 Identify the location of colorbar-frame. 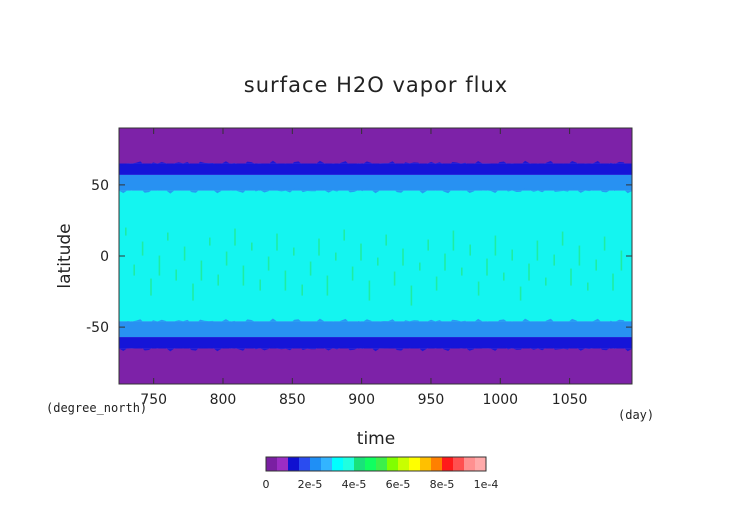
(376, 464).